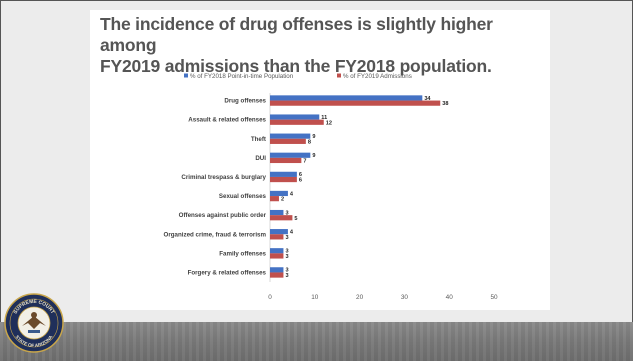  Describe the element at coordinates (427, 99) in the screenshot. I see `data-label-series1: 34` at that location.